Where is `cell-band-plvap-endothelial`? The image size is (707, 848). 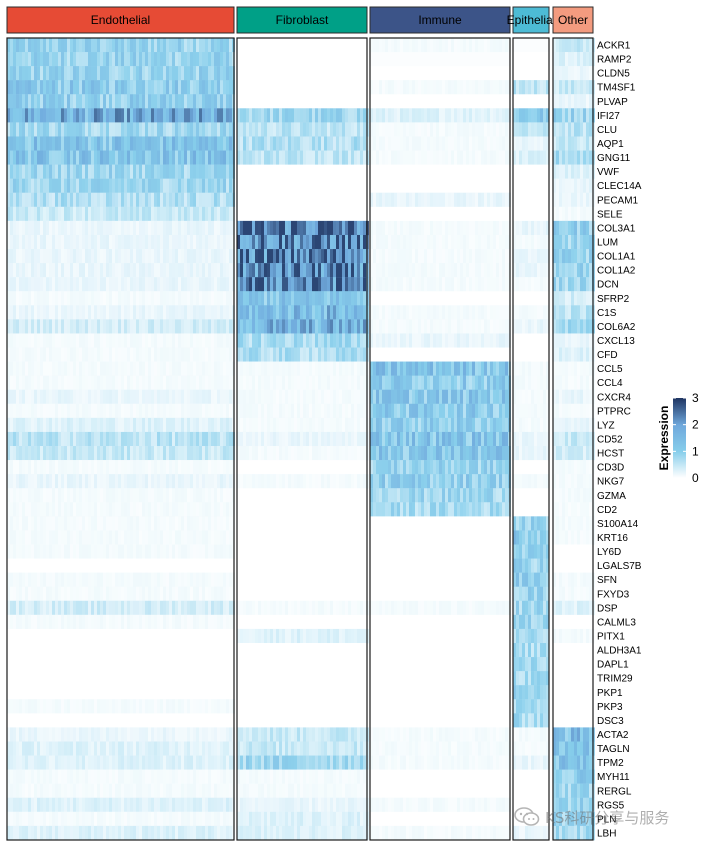
cell-band-plvap-endothelial is located at coordinates (121, 101).